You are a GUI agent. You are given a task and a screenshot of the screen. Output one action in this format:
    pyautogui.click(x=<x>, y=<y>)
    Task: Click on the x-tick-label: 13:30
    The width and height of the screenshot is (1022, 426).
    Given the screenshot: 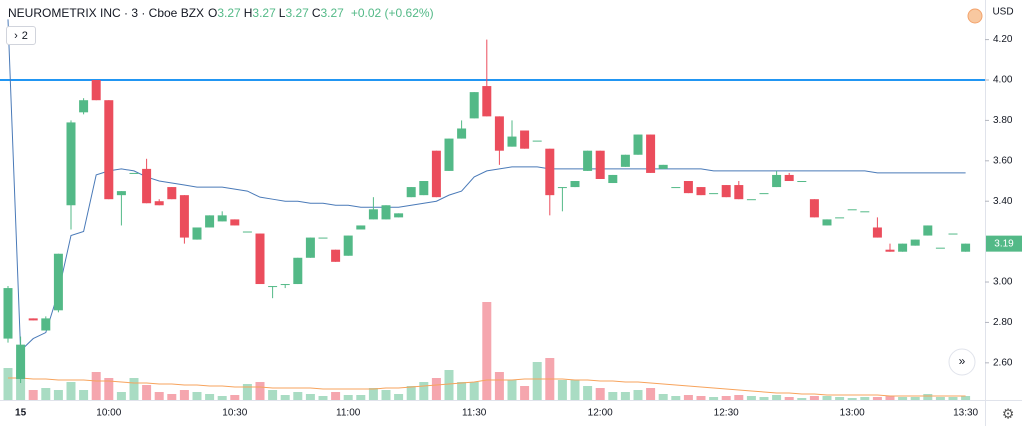 What is the action you would take?
    pyautogui.click(x=965, y=413)
    